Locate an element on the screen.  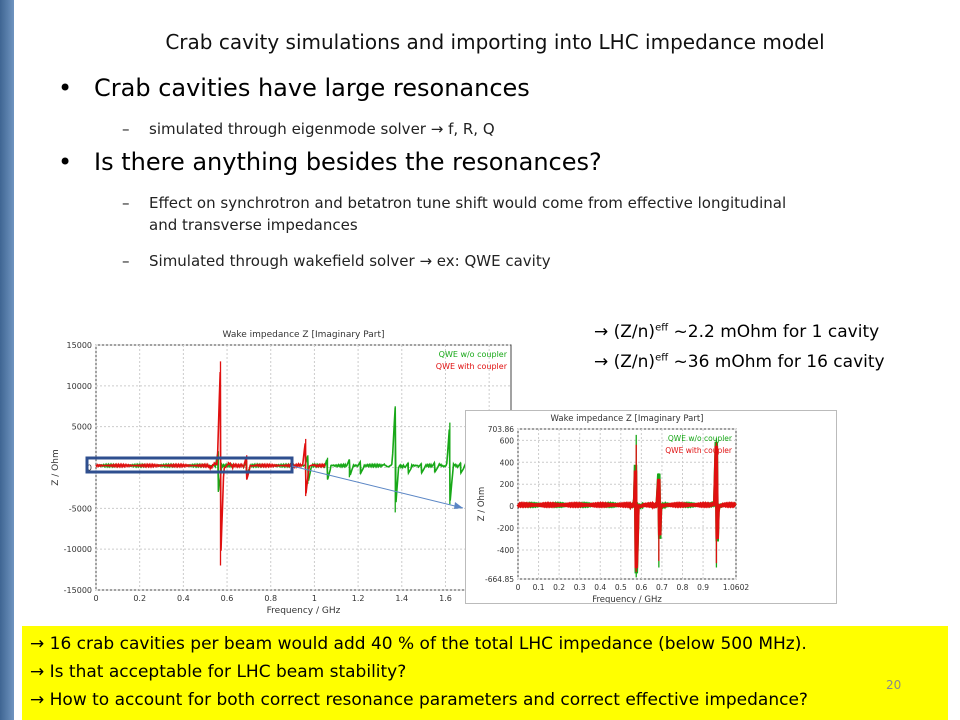
y-tick-label: 200 is located at coordinates (507, 484).